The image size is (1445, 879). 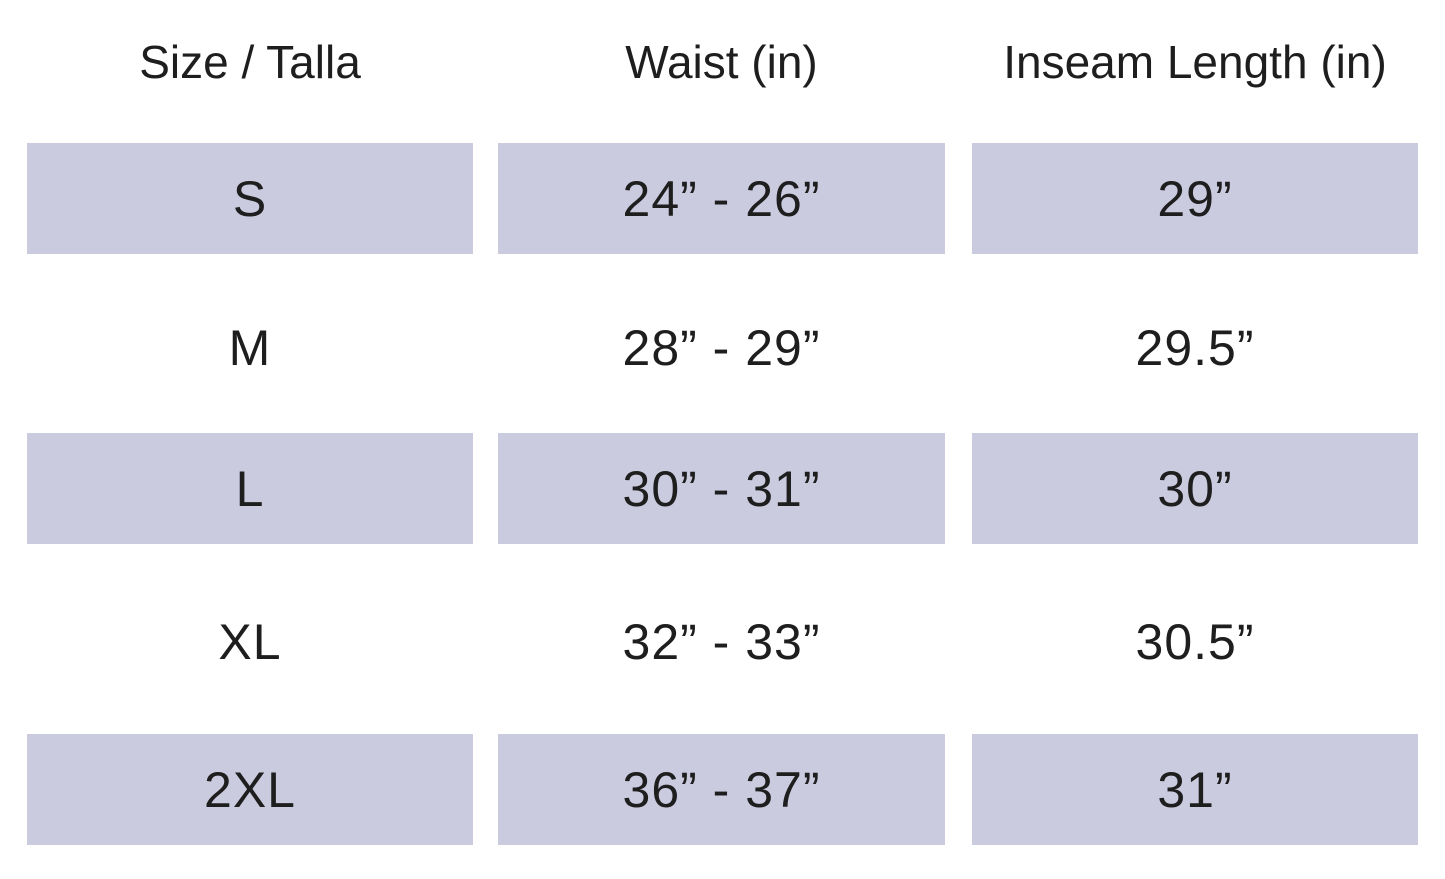 What do you see at coordinates (250, 641) in the screenshot?
I see `table-cell: XL` at bounding box center [250, 641].